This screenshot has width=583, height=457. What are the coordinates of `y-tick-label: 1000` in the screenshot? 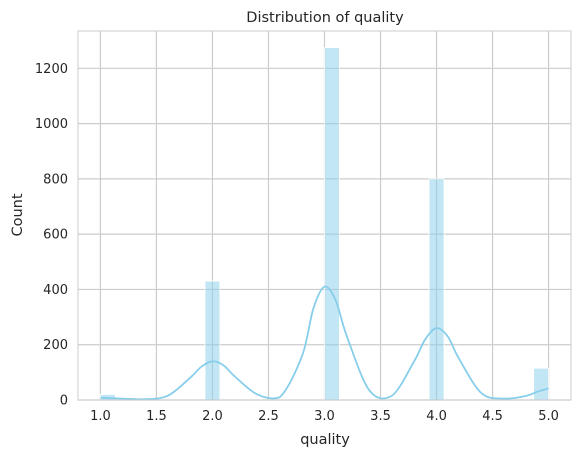 It's located at (51, 124).